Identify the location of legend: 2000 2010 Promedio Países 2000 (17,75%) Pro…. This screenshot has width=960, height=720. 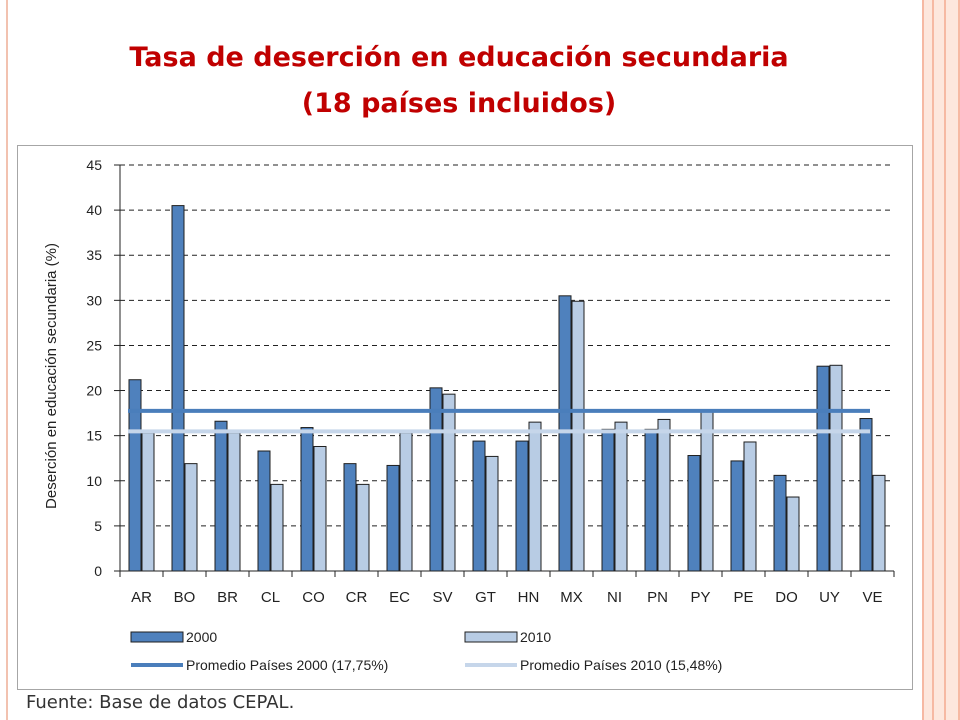
(426, 651).